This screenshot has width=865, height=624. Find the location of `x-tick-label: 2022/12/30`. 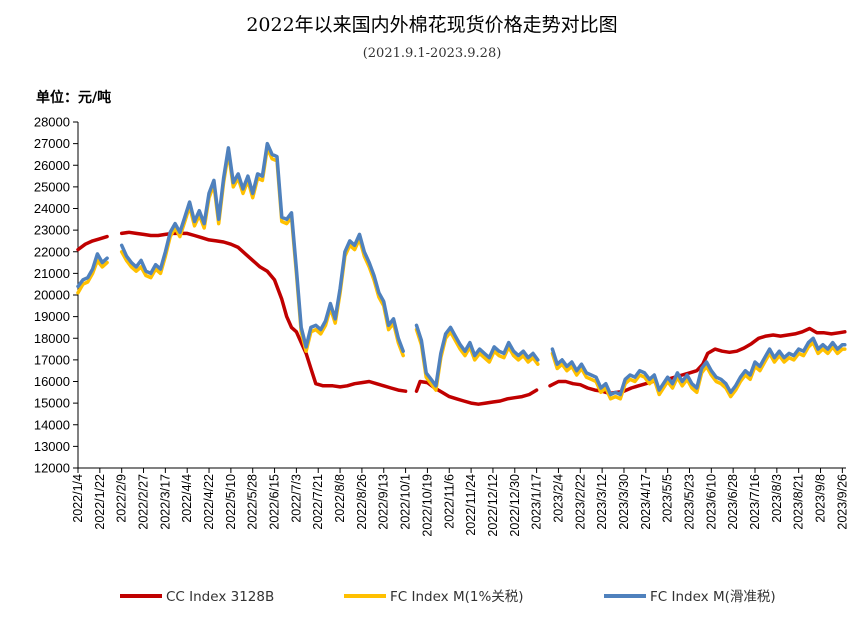

x-tick-label: 2022/12/30 is located at coordinates (515, 505).